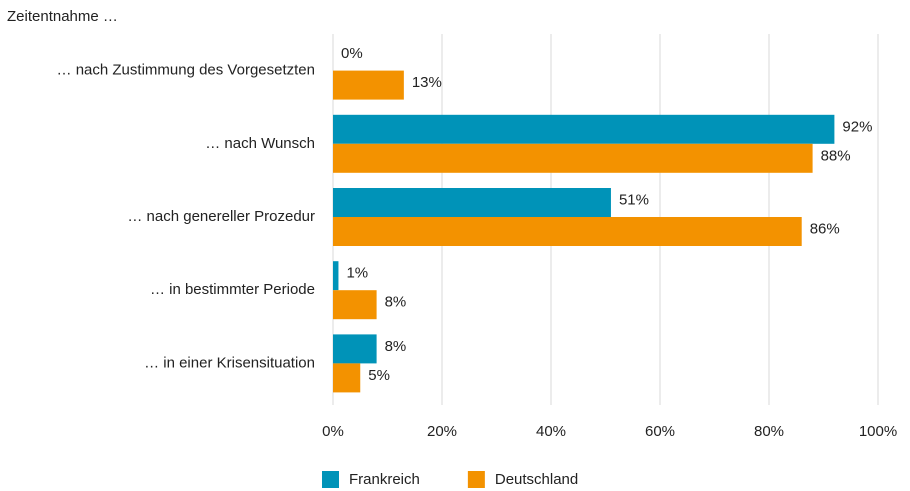  What do you see at coordinates (836, 155) in the screenshot?
I see `value-label: 88%` at bounding box center [836, 155].